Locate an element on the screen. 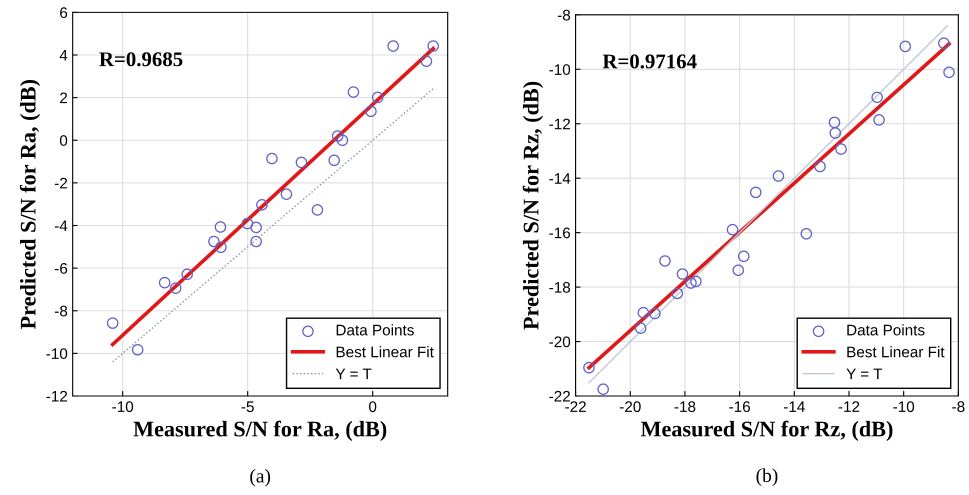 The height and width of the screenshot is (495, 969). y-tick-label: -4 is located at coordinates (61, 226).